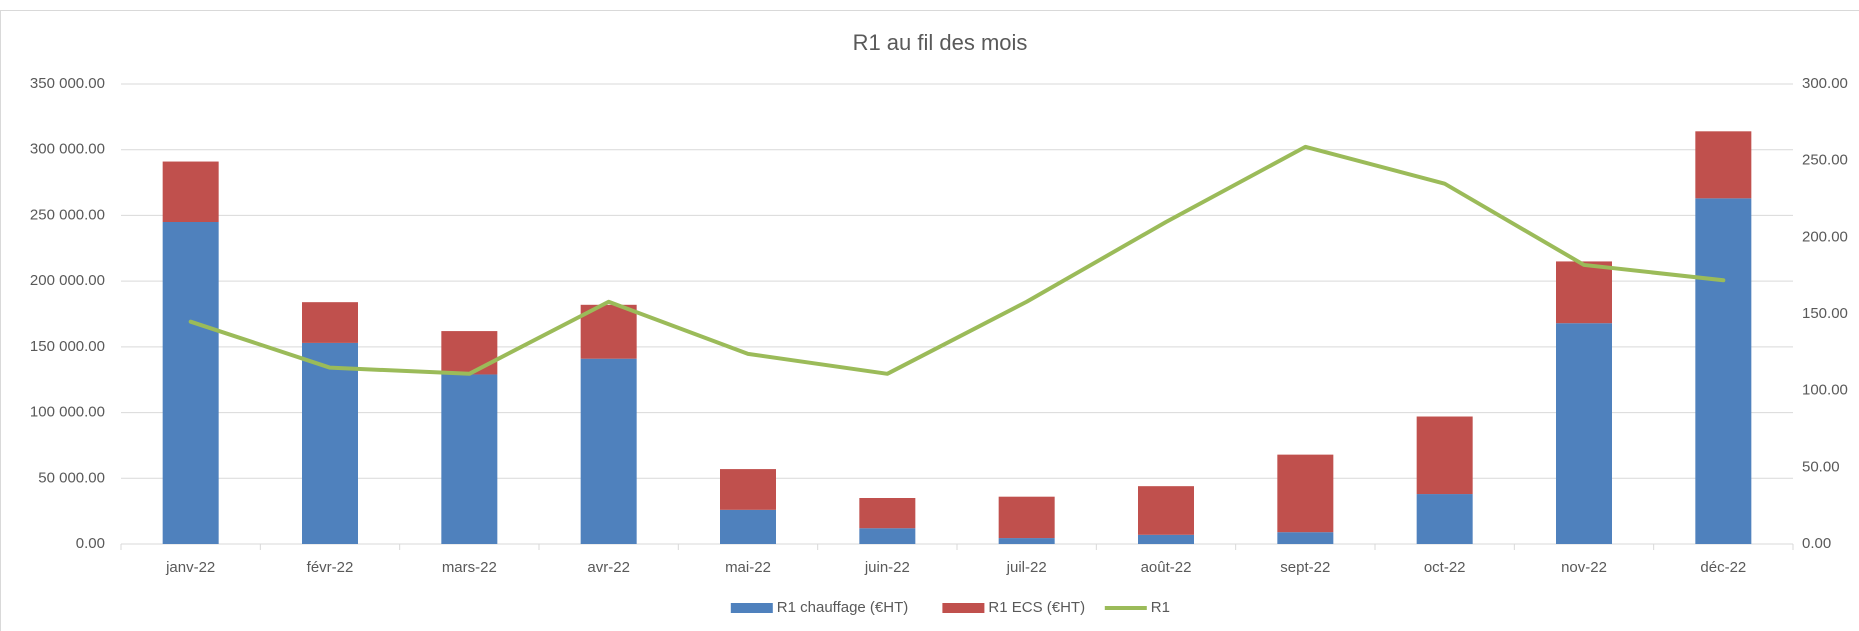 This screenshot has width=1859, height=631. I want to click on y-tick-label: 50 000.00, so click(71, 477).